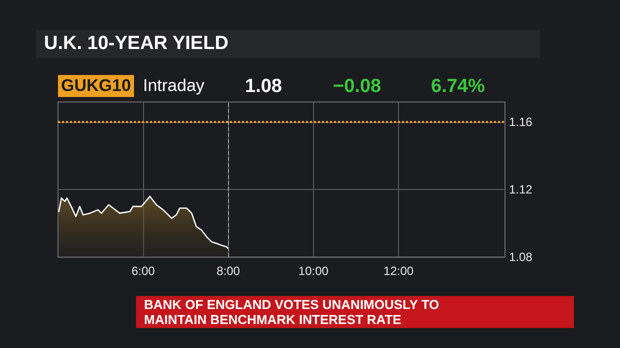 The width and height of the screenshot is (620, 348). I want to click on x-tick-label: 10:00, so click(313, 271).